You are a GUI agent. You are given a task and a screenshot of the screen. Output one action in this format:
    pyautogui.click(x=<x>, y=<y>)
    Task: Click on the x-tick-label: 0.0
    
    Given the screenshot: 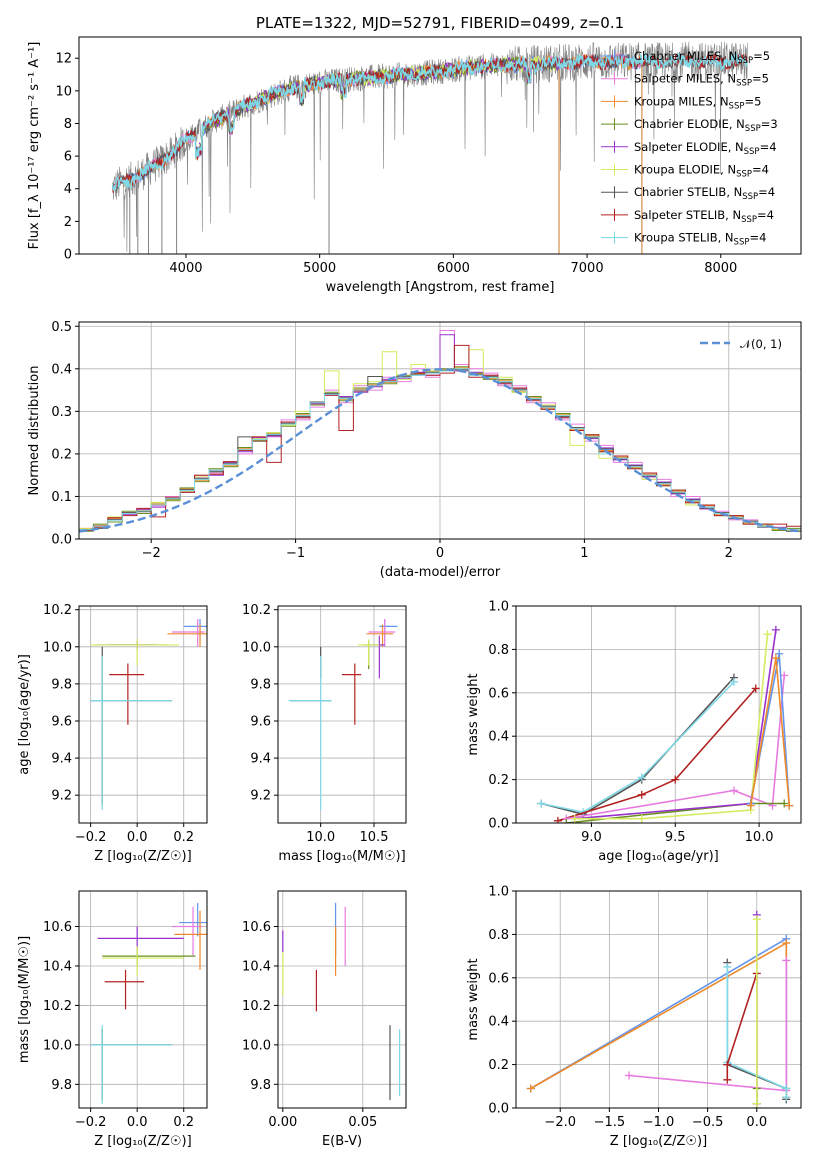 What is the action you would take?
    pyautogui.click(x=137, y=1122)
    